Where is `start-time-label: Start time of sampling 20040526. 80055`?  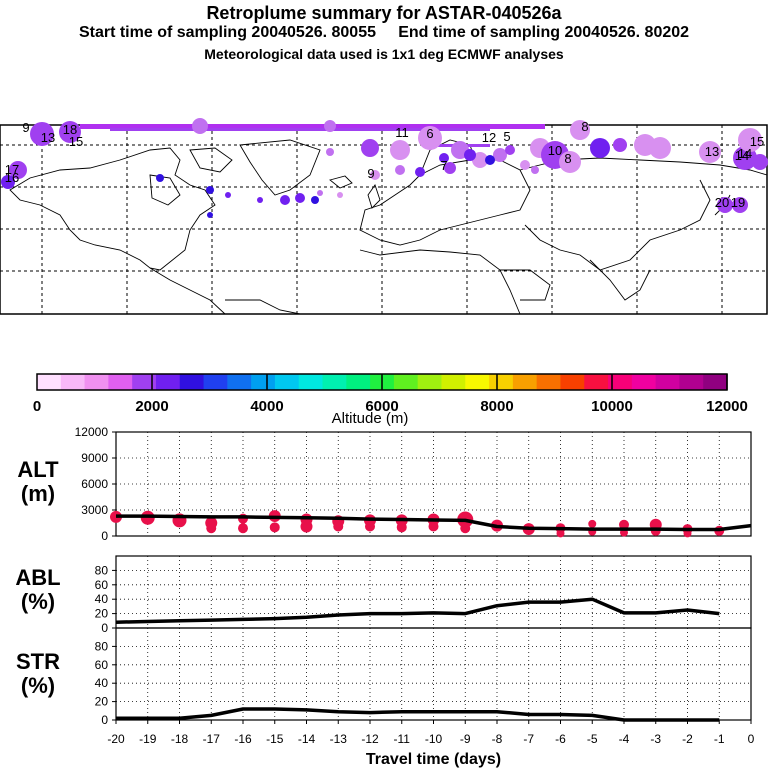 start-time-label: Start time of sampling 20040526. 80055 is located at coordinates (227, 32).